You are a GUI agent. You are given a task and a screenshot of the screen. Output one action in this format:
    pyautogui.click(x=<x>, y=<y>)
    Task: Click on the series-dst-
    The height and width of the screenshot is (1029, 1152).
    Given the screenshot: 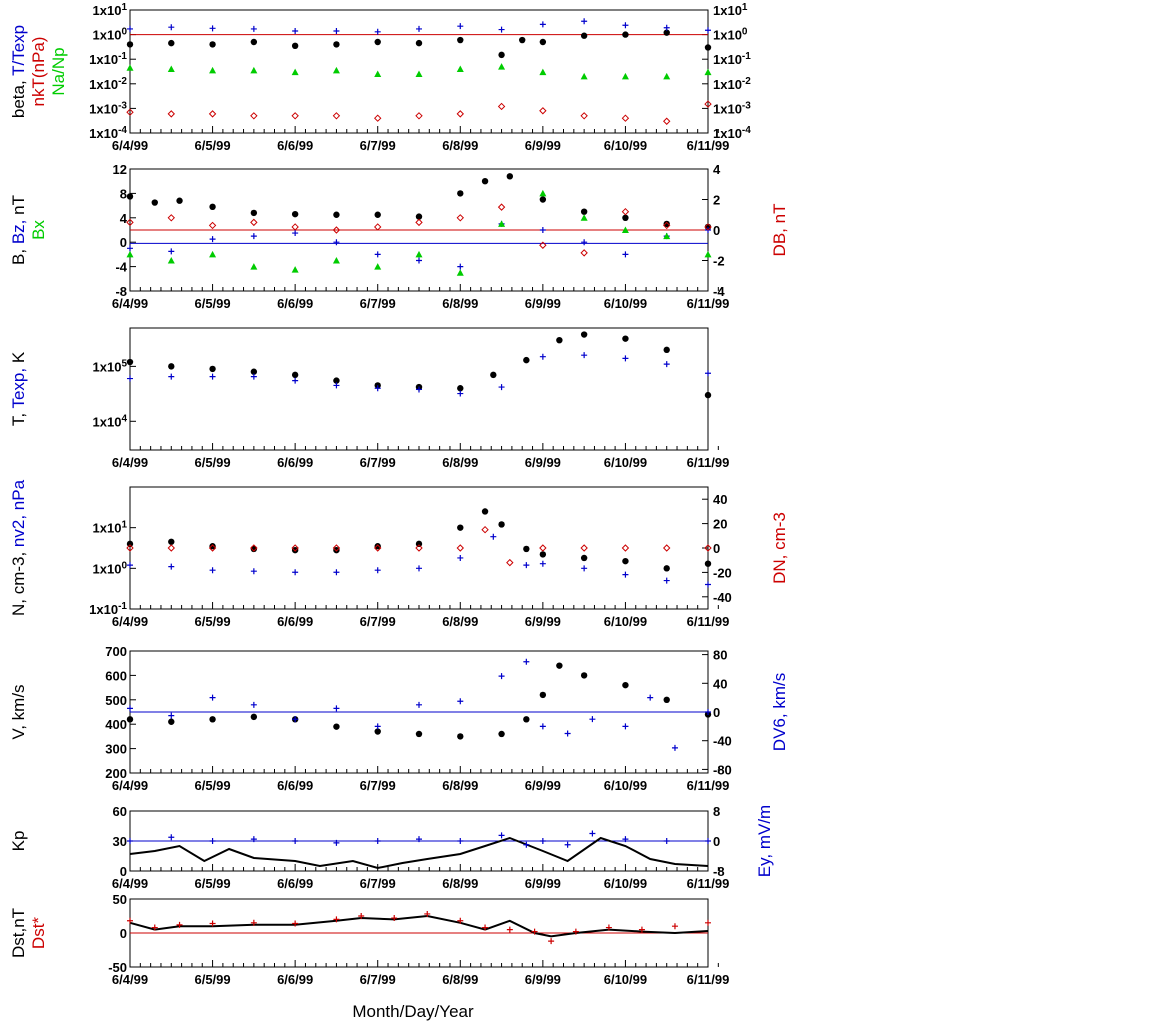 What is the action you would take?
    pyautogui.click(x=419, y=927)
    